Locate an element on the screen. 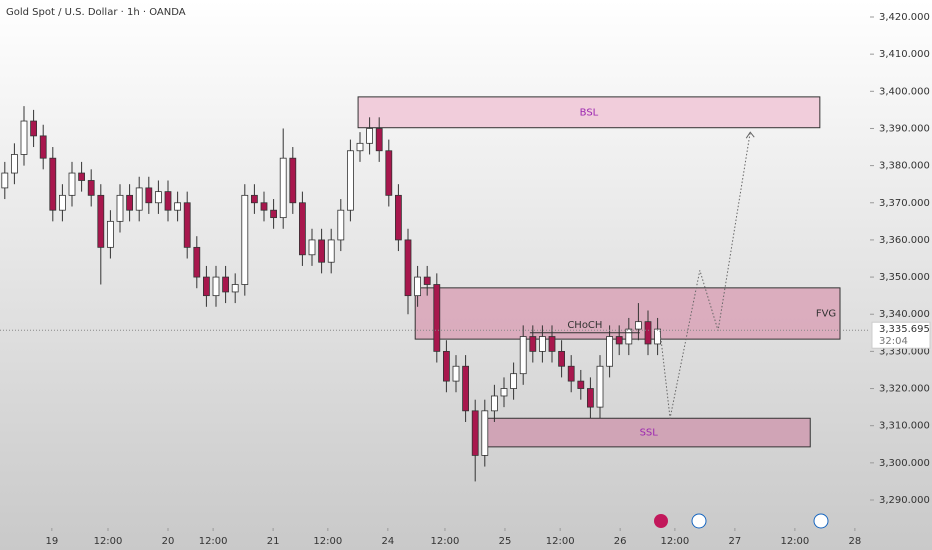 The image size is (932, 550). zone-label: BSL is located at coordinates (589, 112).